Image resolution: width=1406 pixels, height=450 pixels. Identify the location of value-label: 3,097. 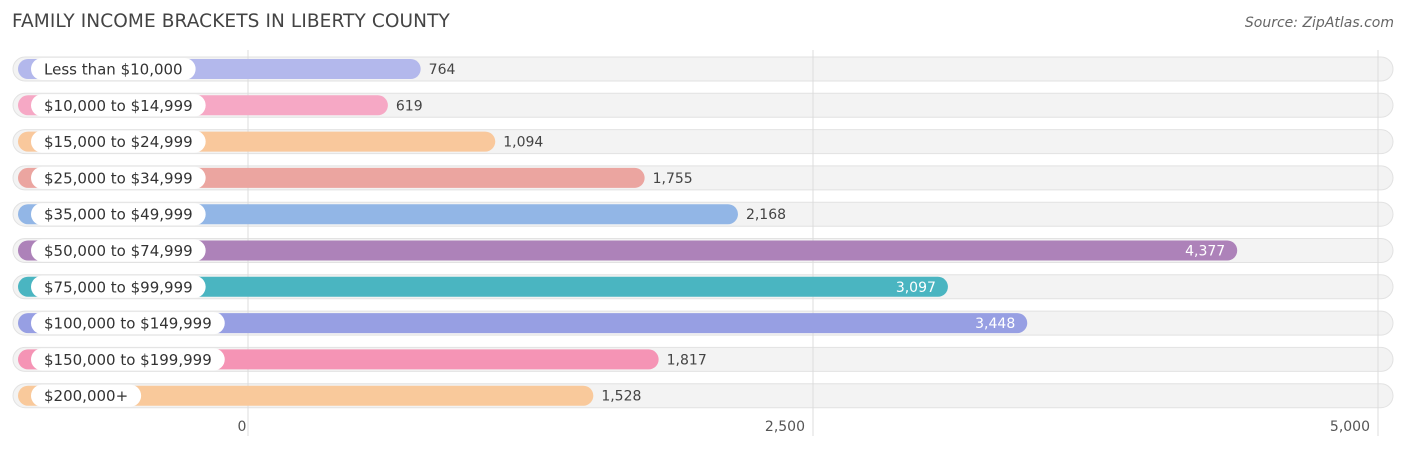
(916, 288).